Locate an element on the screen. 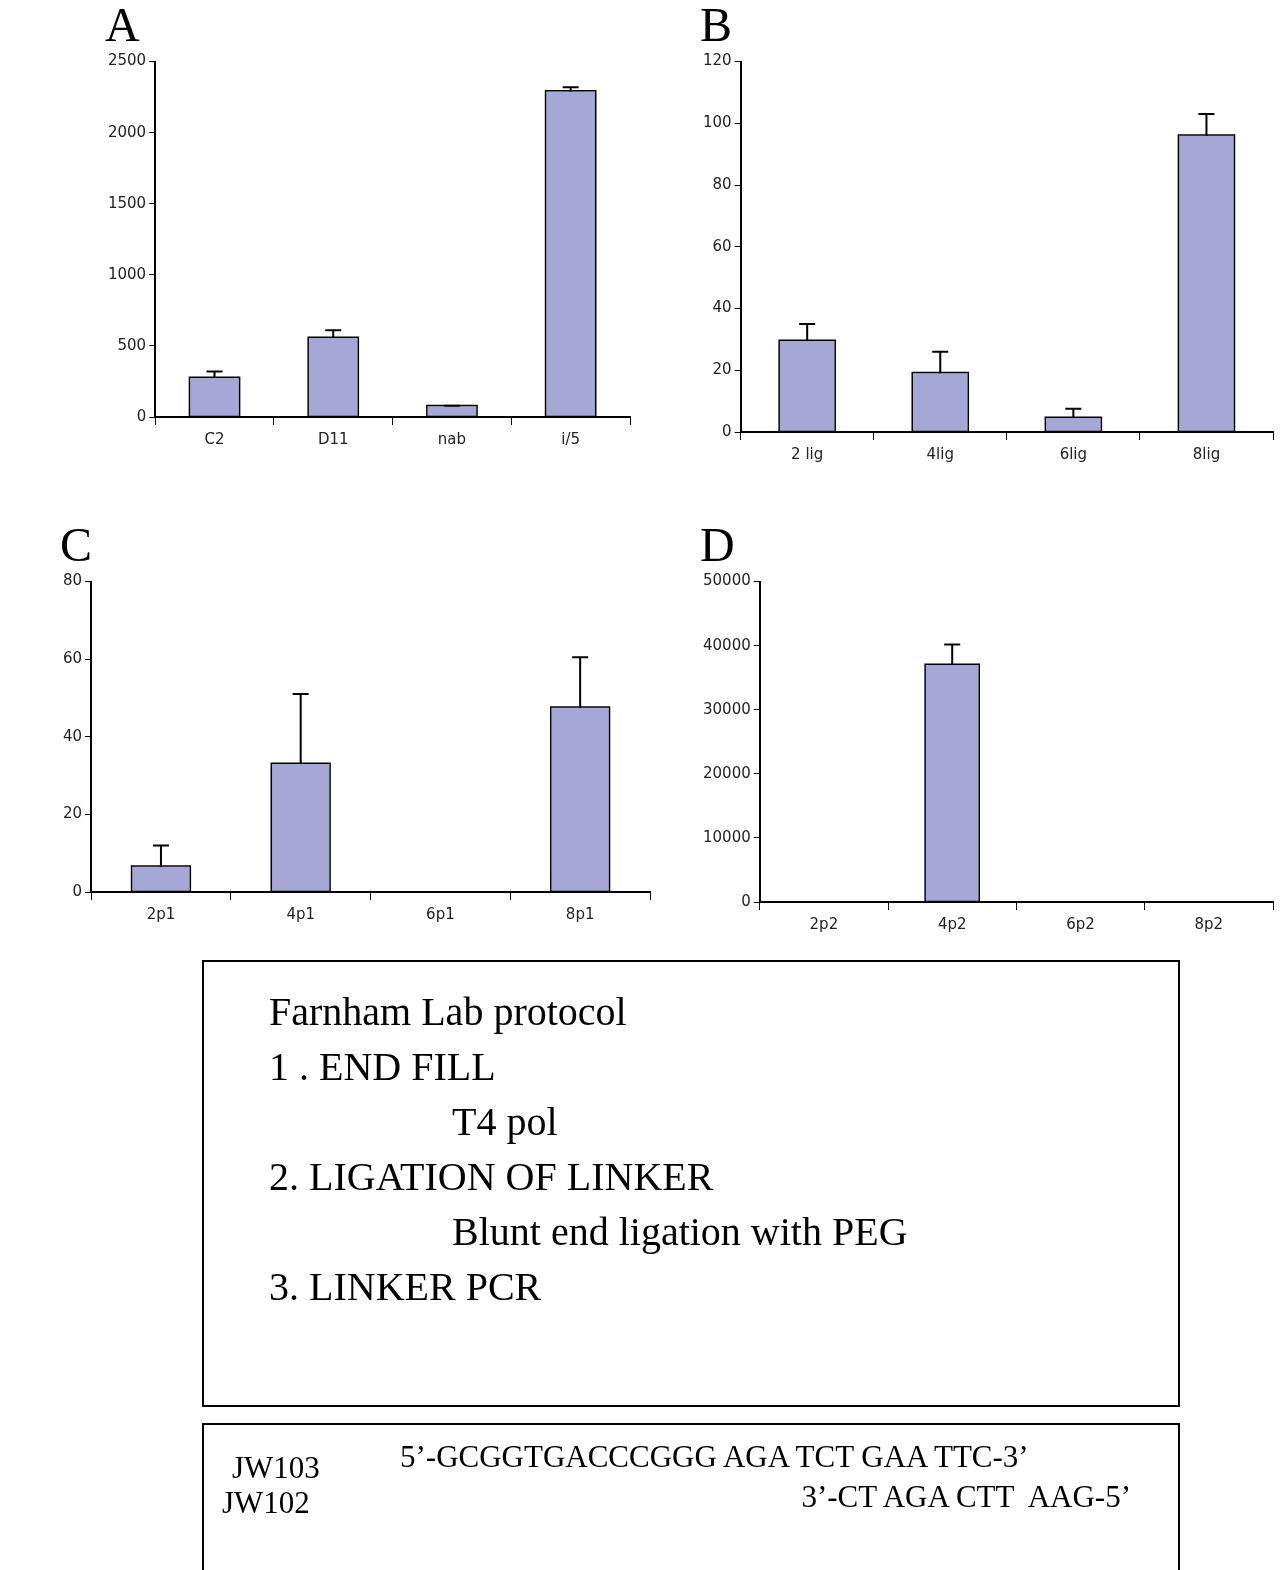  x-tick-label: D11 is located at coordinates (333, 438).